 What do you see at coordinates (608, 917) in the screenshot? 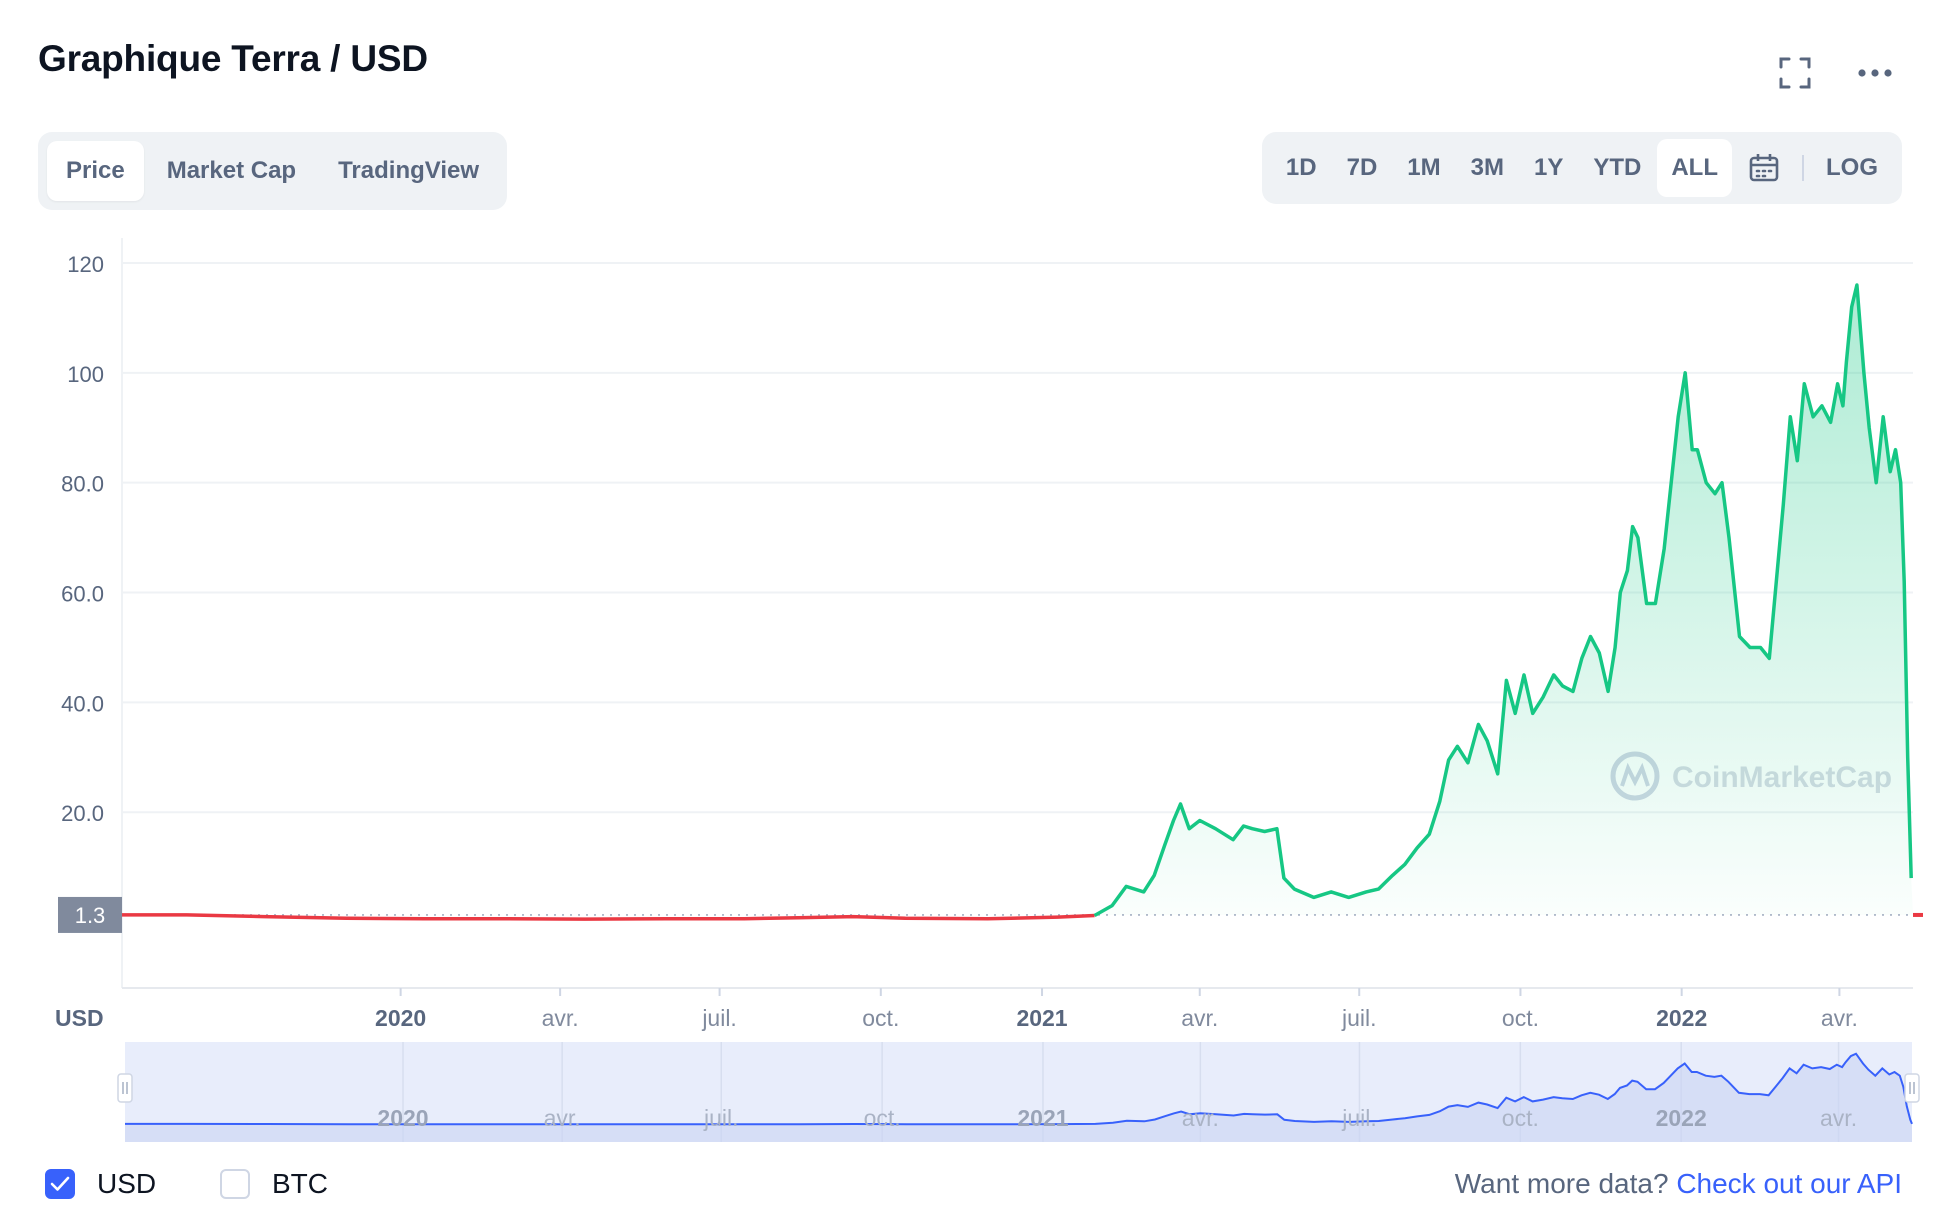
I see `price-line-below-reference` at bounding box center [608, 917].